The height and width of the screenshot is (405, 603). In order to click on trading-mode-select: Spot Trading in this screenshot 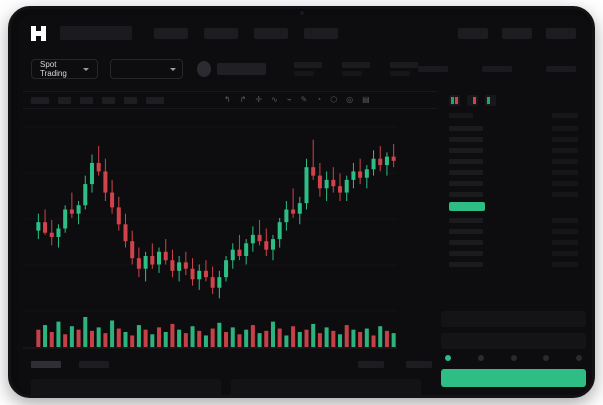, I will do `click(65, 69)`.